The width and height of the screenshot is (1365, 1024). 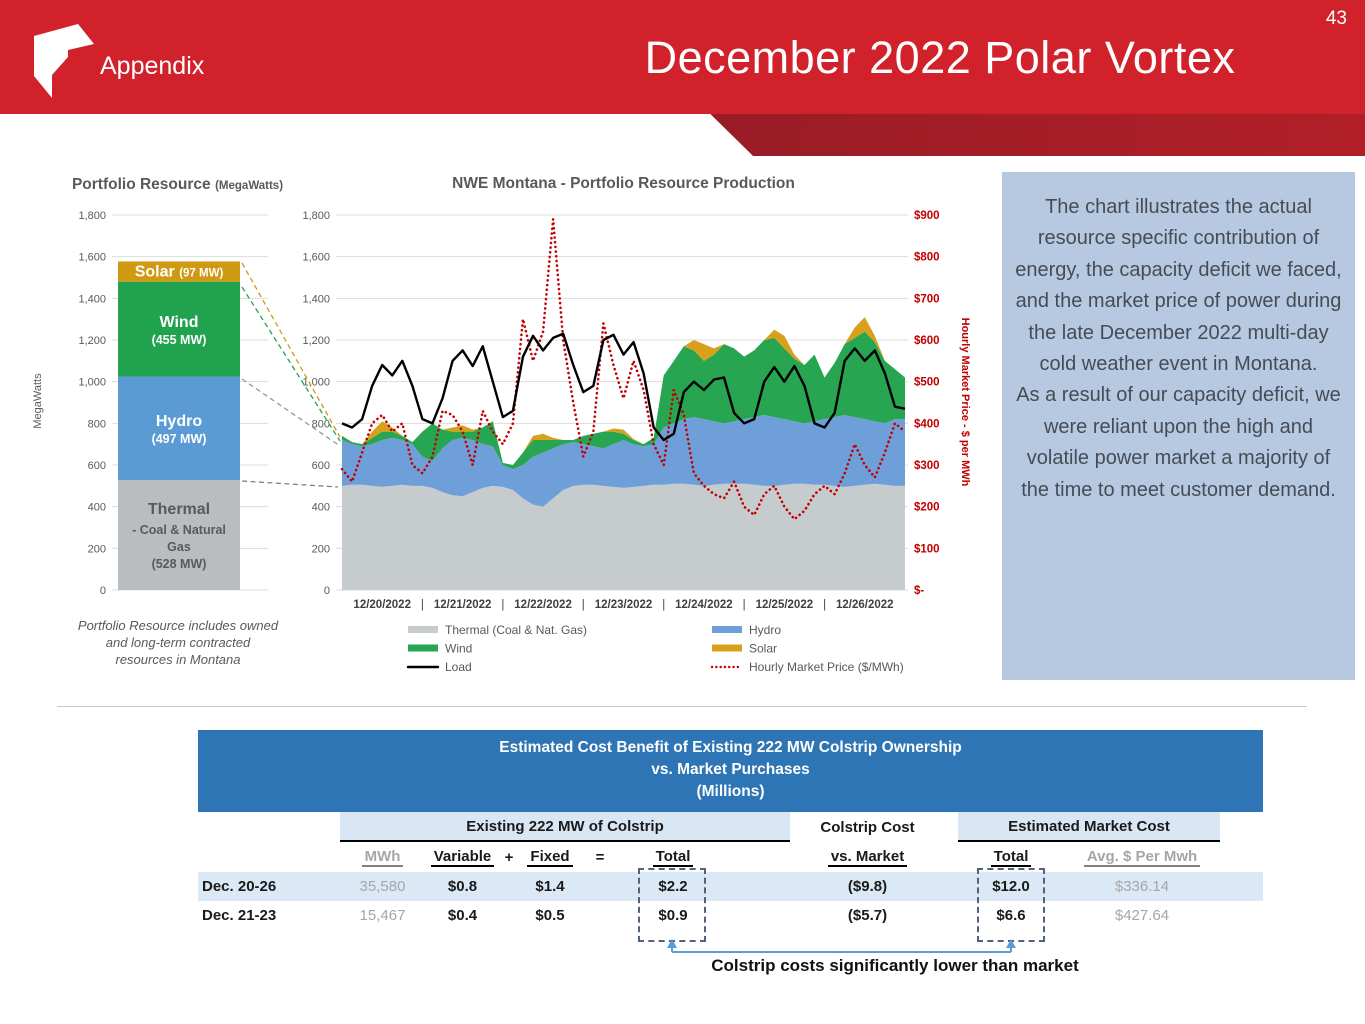 I want to click on cell-fixed: $1.4, so click(x=550, y=886).